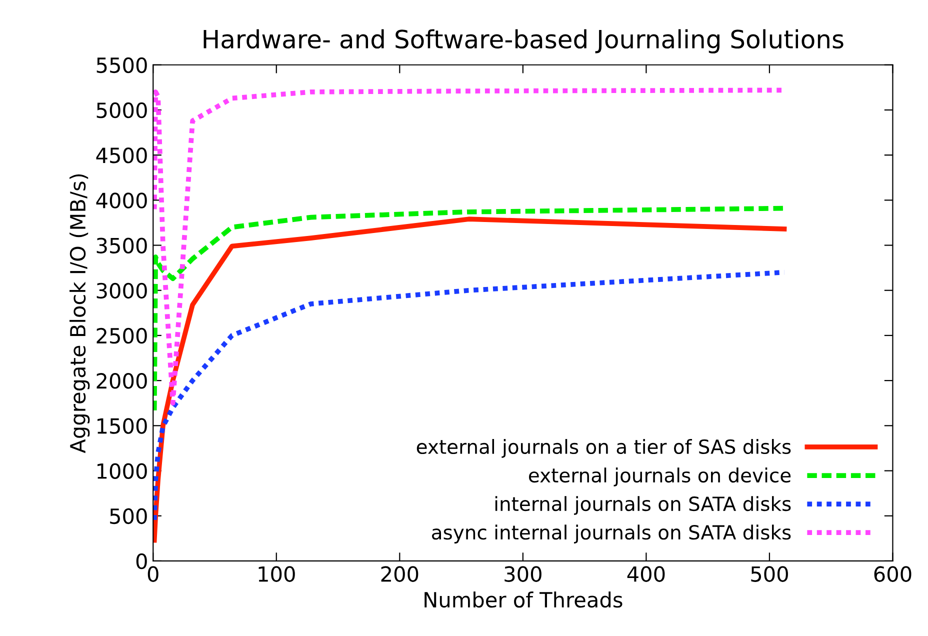  I want to click on y-tick-label: 1500, so click(122, 426).